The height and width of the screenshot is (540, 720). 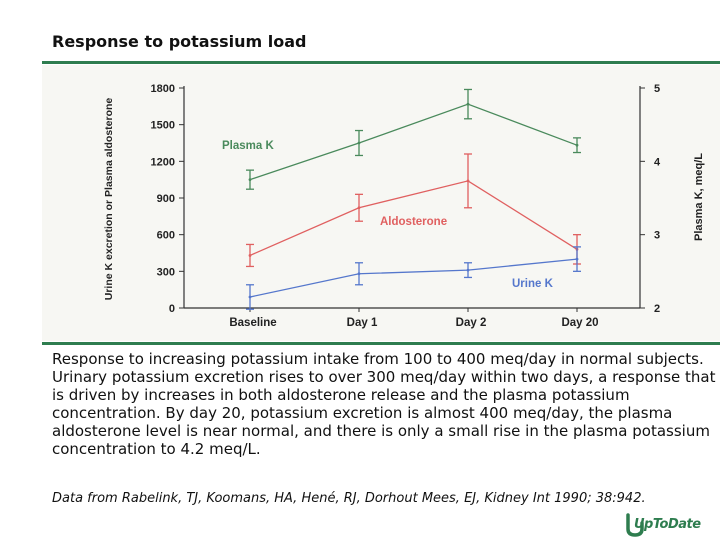 I want to click on plasma-k-series-label: Plasma K, so click(x=248, y=146).